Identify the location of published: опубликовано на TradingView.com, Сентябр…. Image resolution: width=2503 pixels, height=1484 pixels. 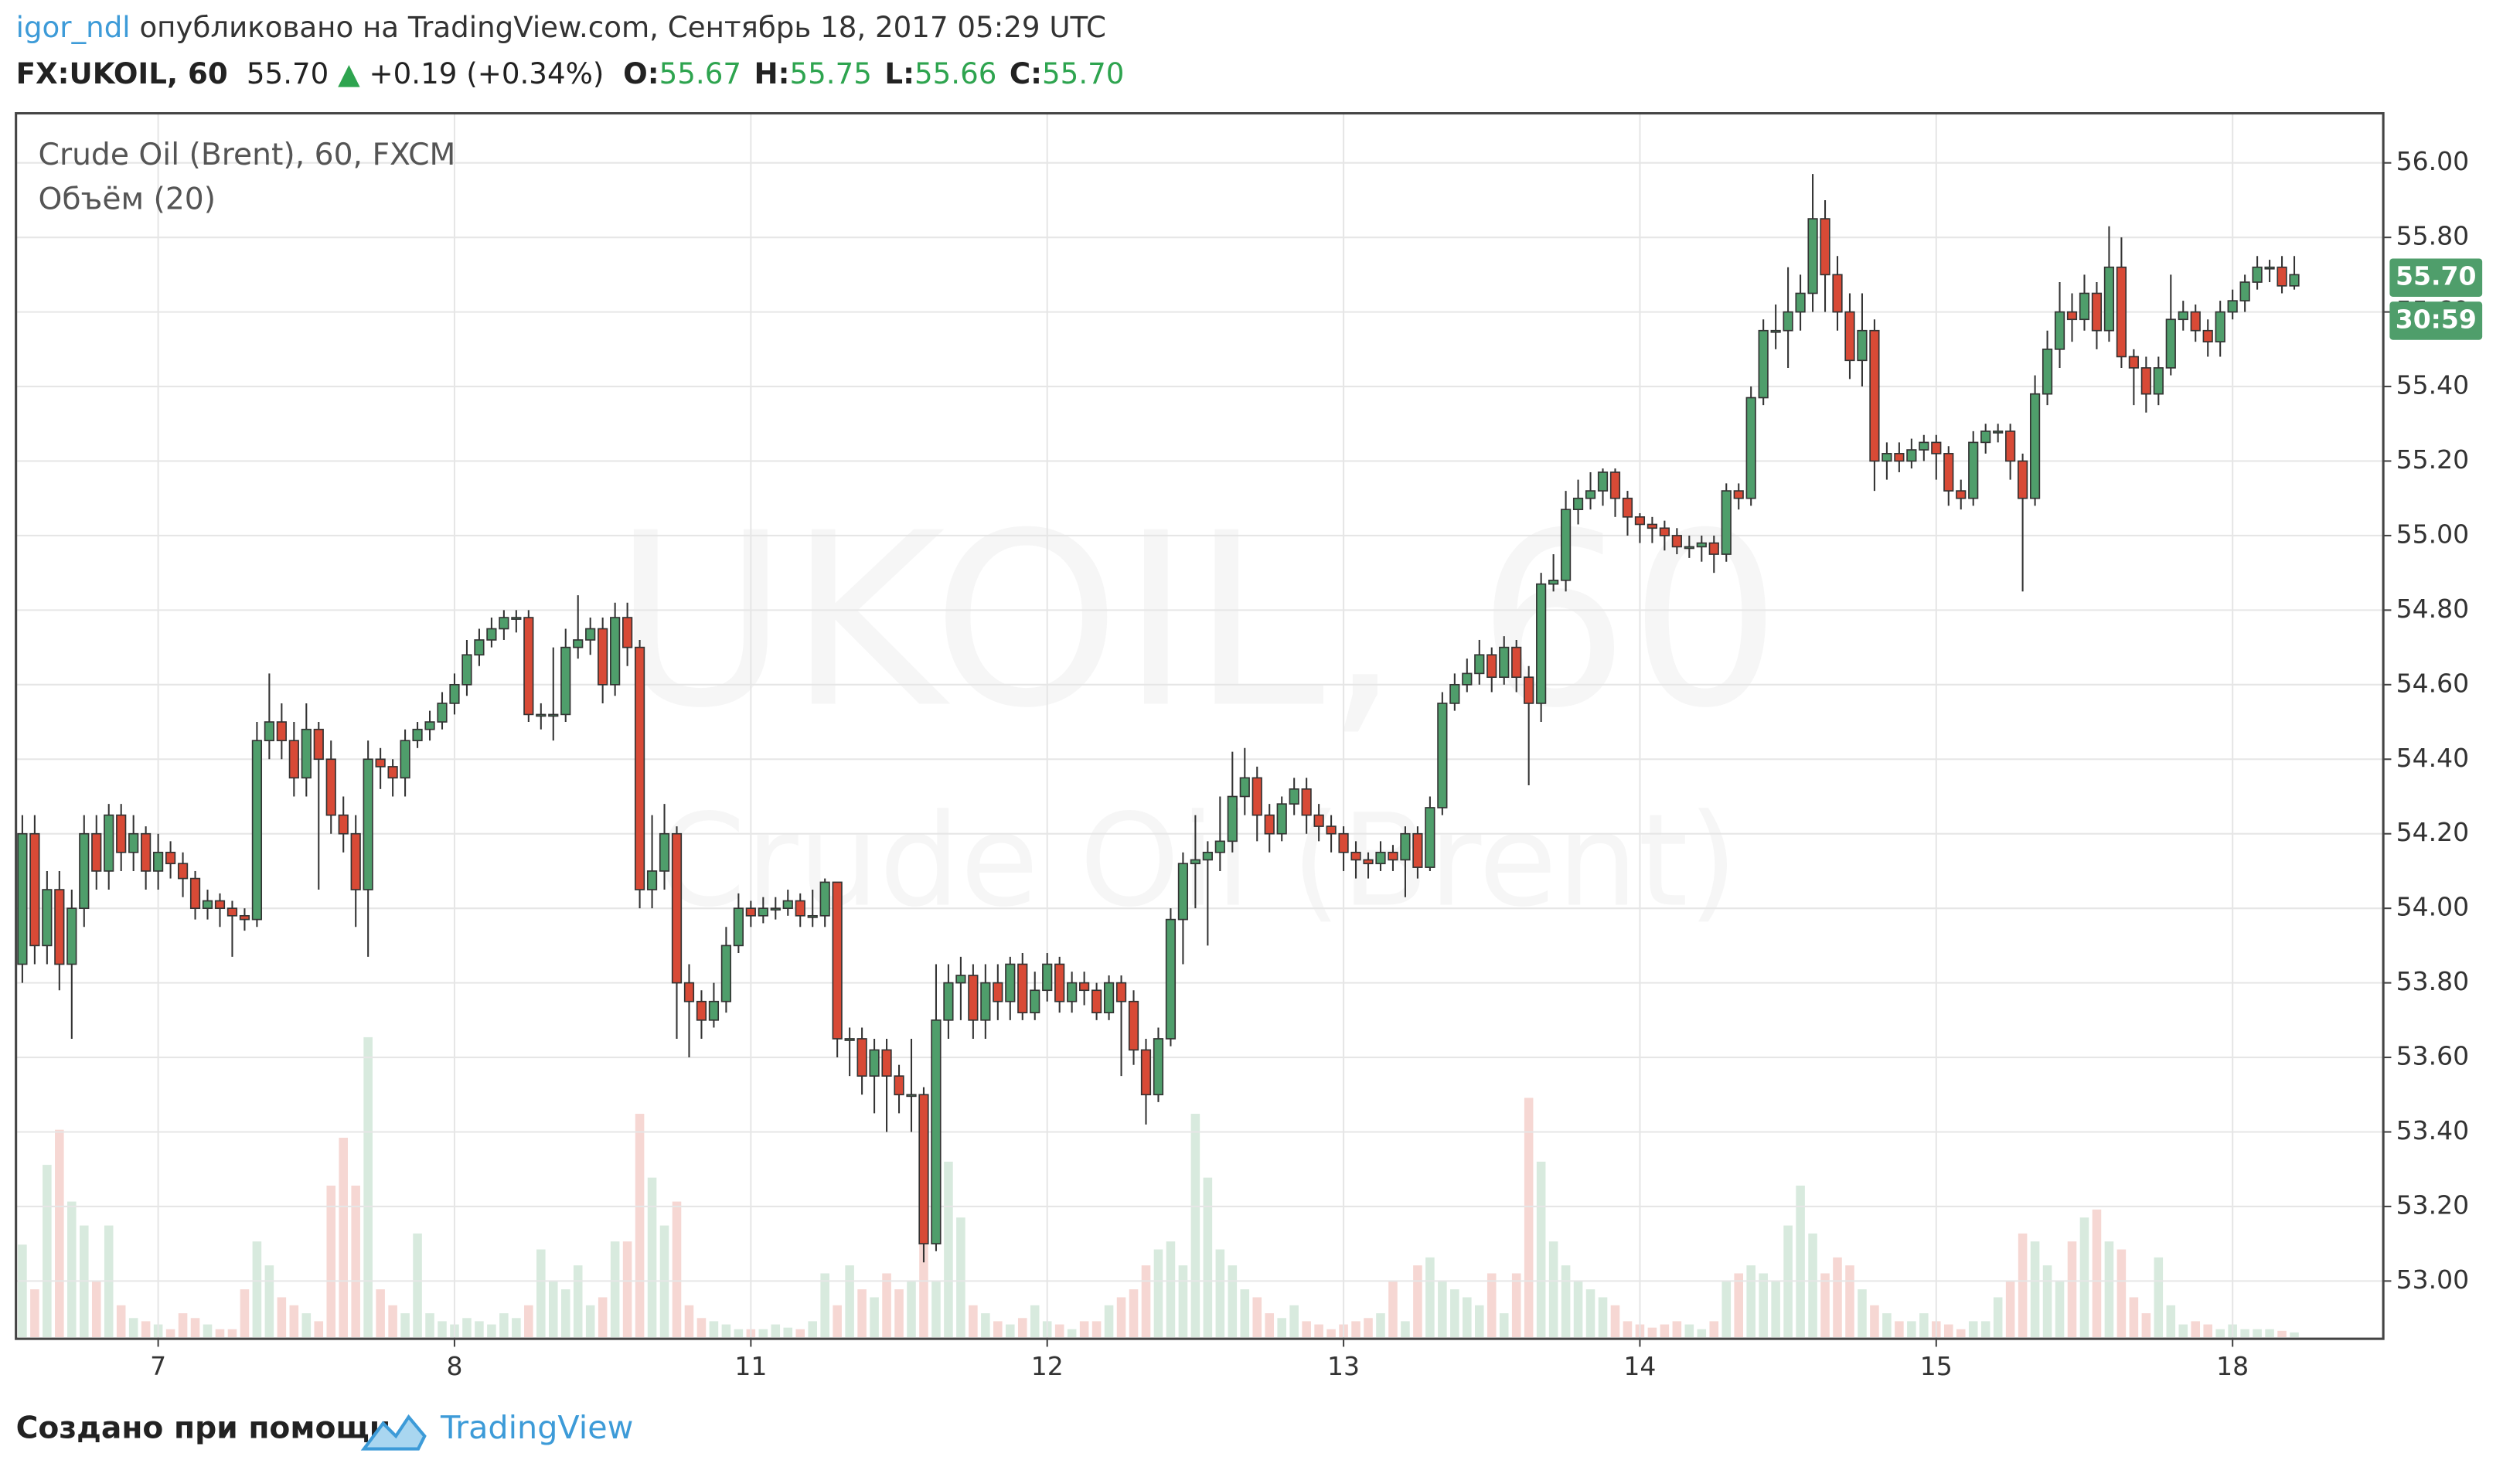
(622, 27).